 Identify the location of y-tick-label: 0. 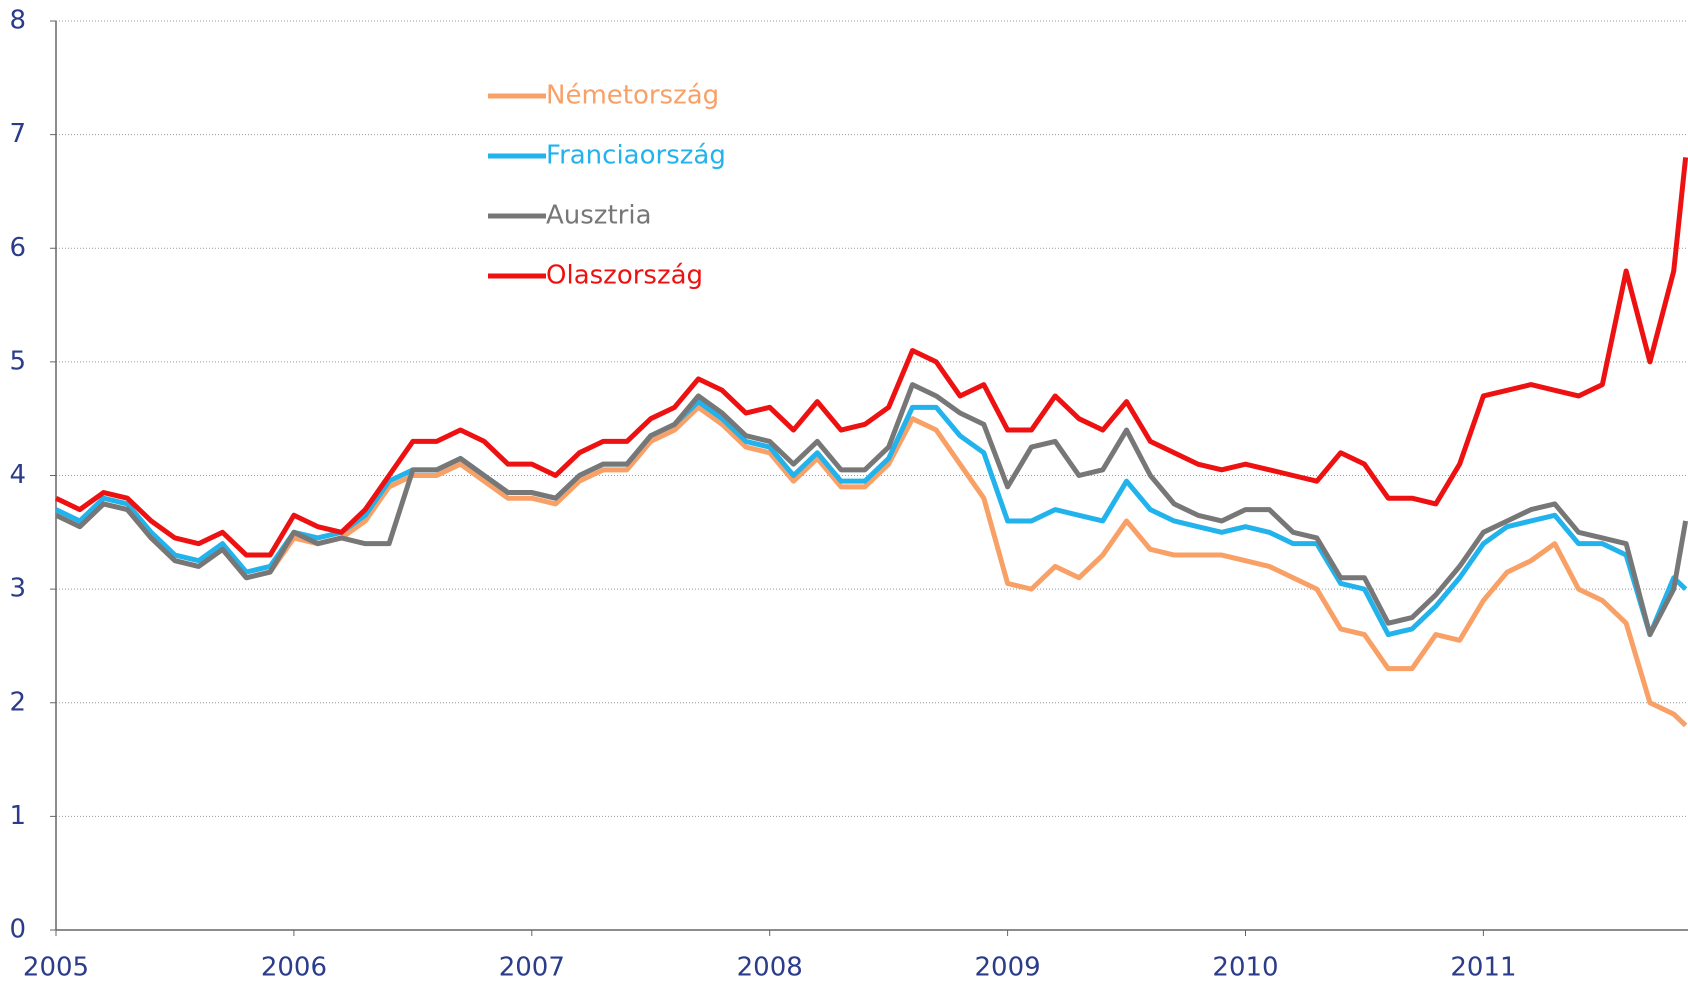
(17, 930).